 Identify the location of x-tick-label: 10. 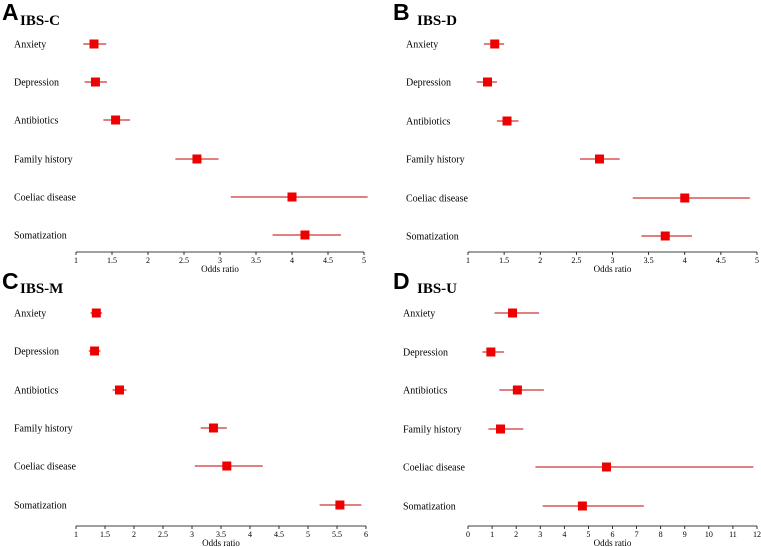
(709, 534).